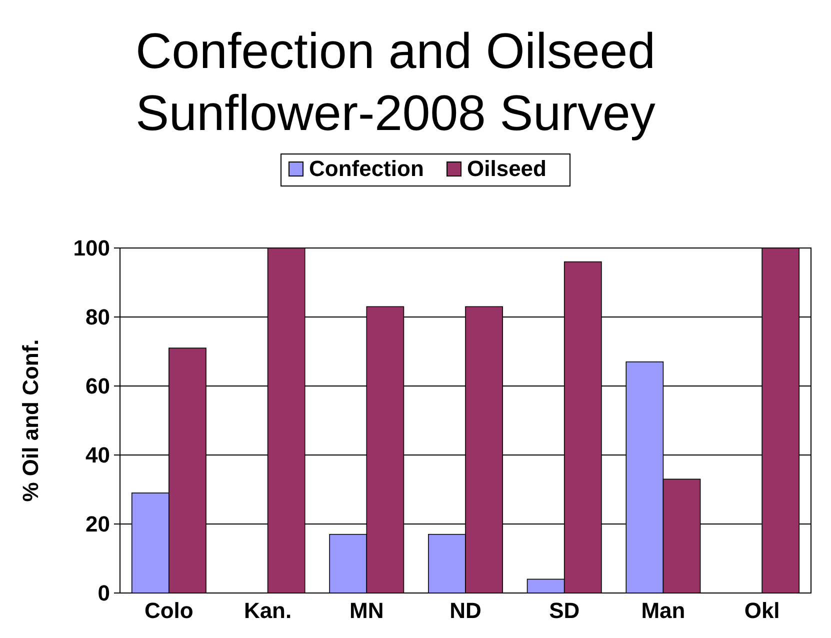 The image size is (831, 638). I want to click on legend-label: Oilseed, so click(506, 168).